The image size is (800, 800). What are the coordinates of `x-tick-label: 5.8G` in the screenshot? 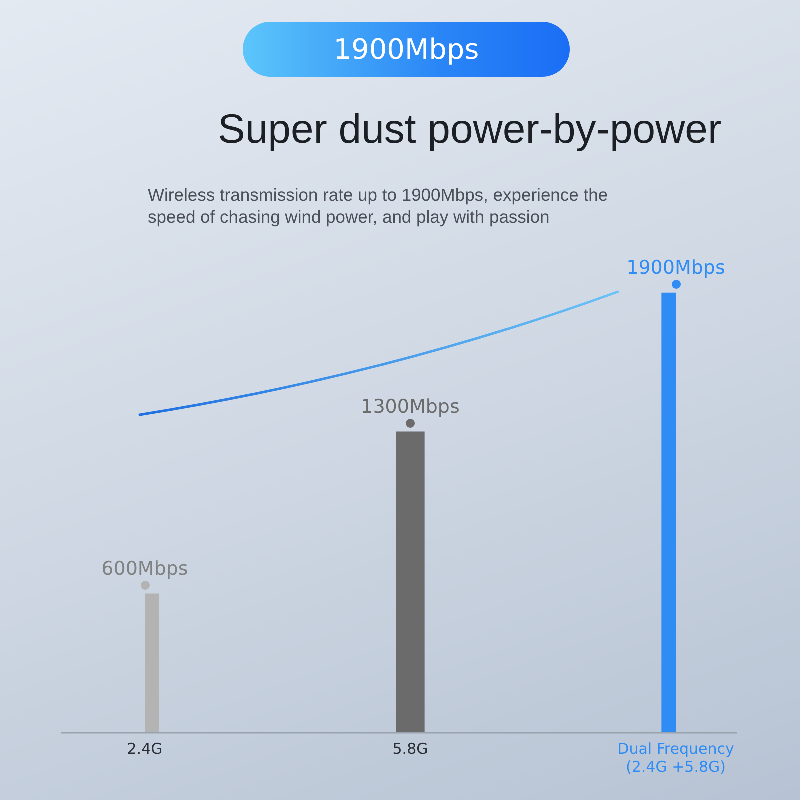 It's located at (410, 749).